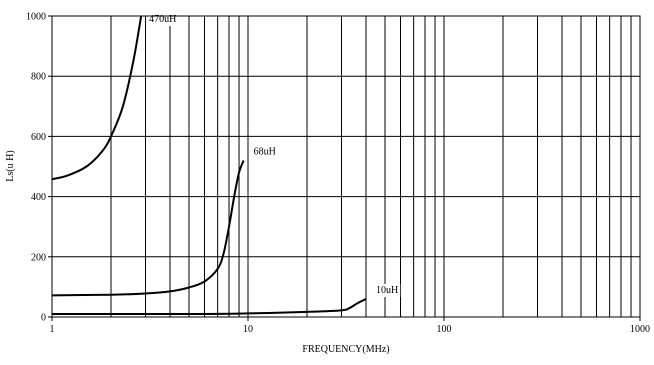 The height and width of the screenshot is (365, 654). What do you see at coordinates (640, 329) in the screenshot?
I see `x-tick-label: 1000` at bounding box center [640, 329].